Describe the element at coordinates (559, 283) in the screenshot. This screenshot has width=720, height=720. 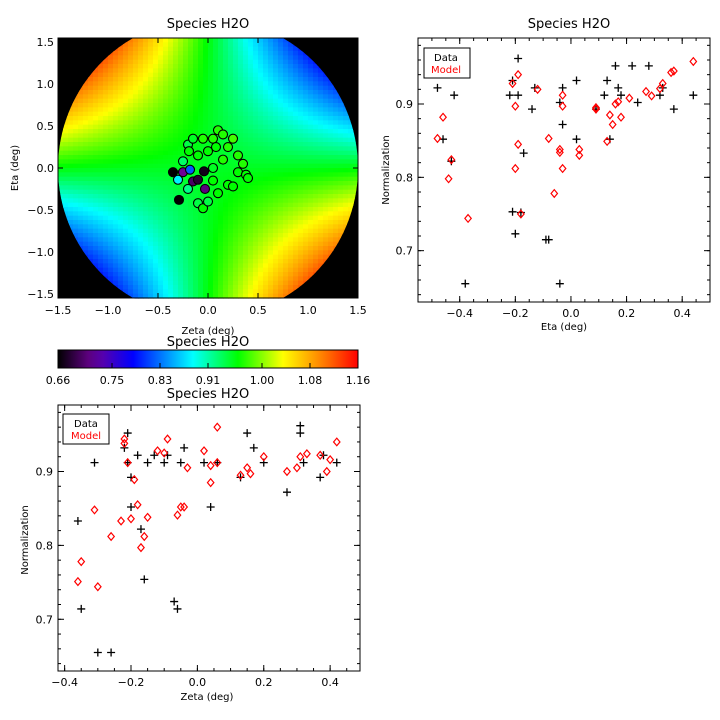
I see `scatter-eta-data-point` at that location.